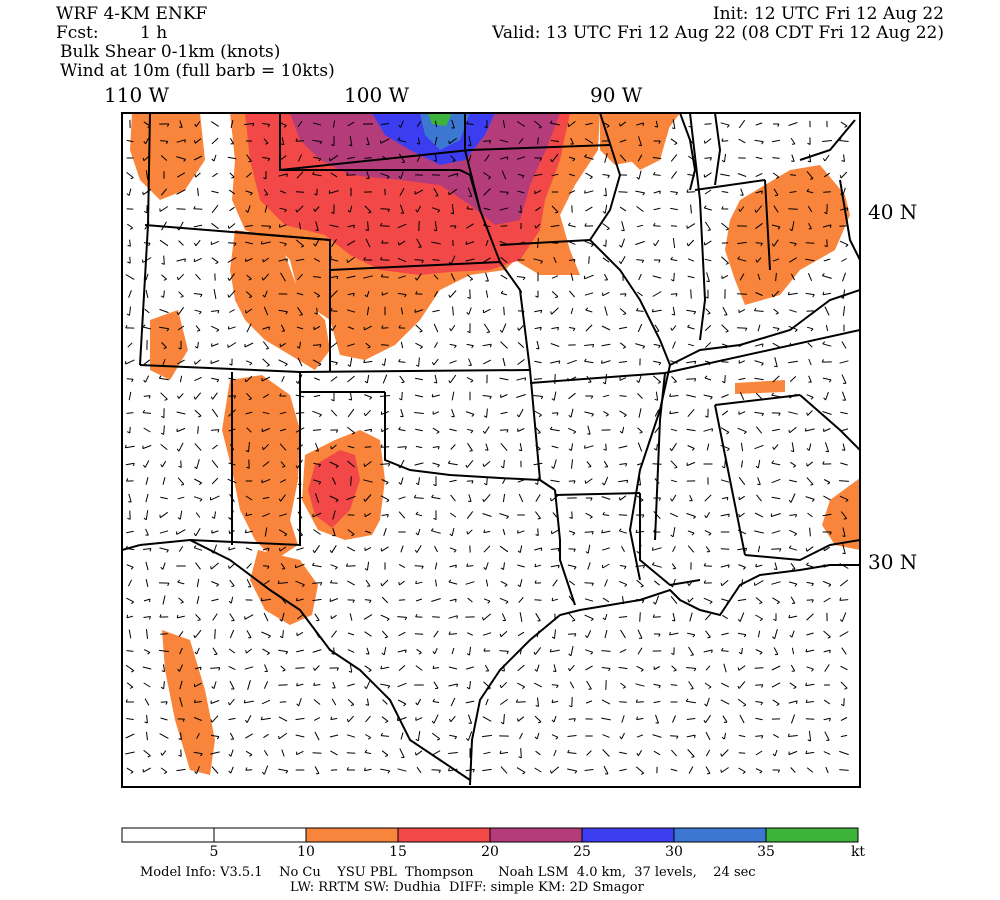 This screenshot has height=900, width=1000. What do you see at coordinates (630, 347) in the screenshot?
I see `boundary-mississippi-river` at bounding box center [630, 347].